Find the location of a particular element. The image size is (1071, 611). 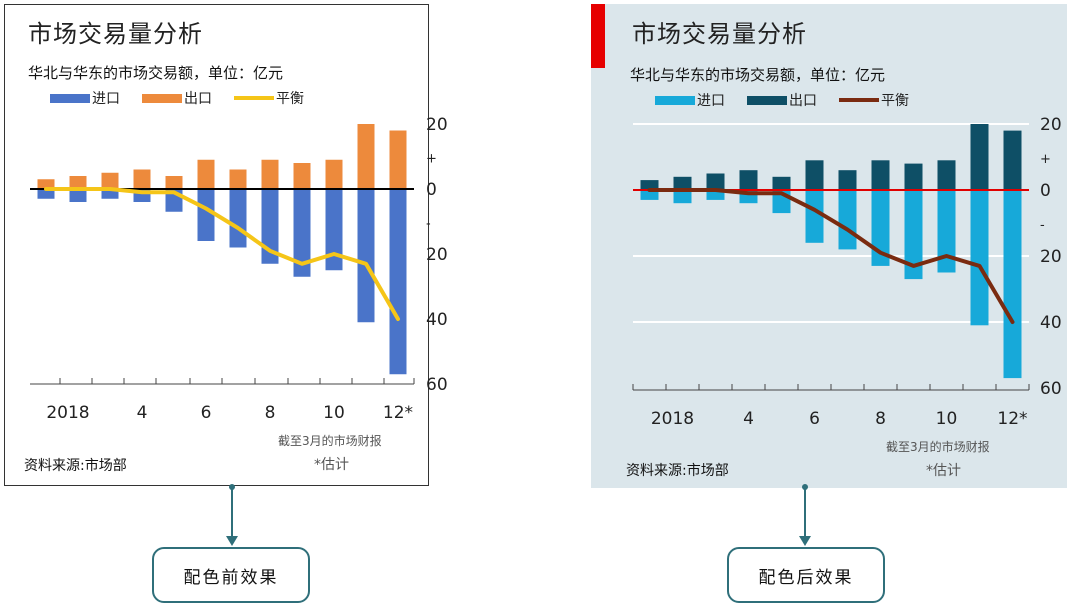

legend-item-import: 进口 is located at coordinates (85, 98).